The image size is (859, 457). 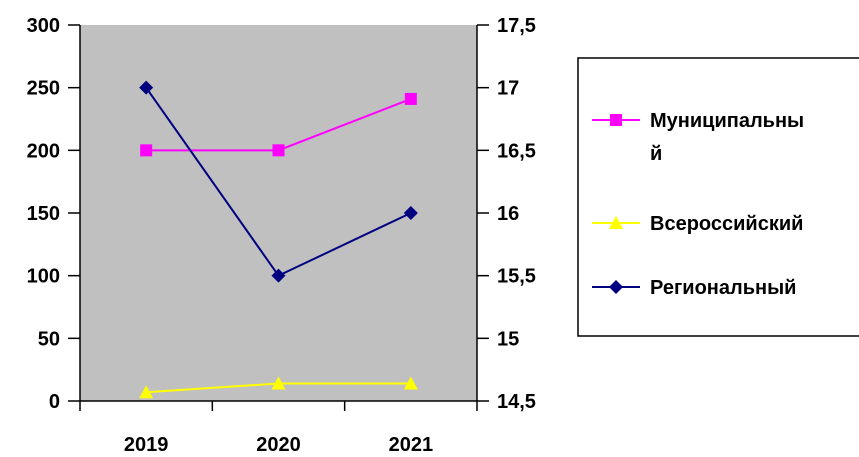 I want to click on legend-item: Региональный, so click(x=694, y=288).